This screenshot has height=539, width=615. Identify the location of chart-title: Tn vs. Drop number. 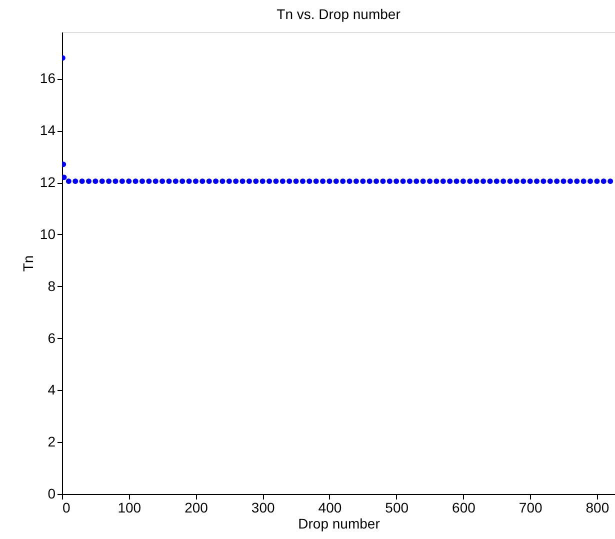
(338, 14).